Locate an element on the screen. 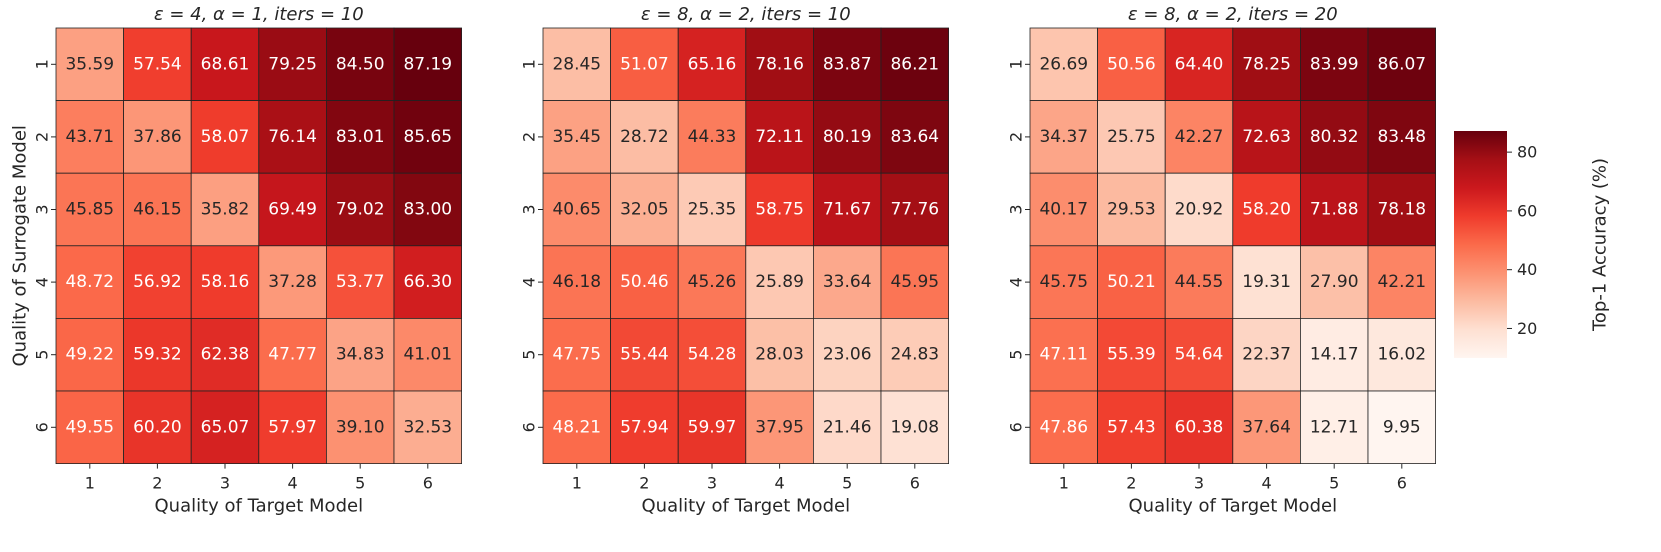  x-tick-label: 2 is located at coordinates (644, 483).